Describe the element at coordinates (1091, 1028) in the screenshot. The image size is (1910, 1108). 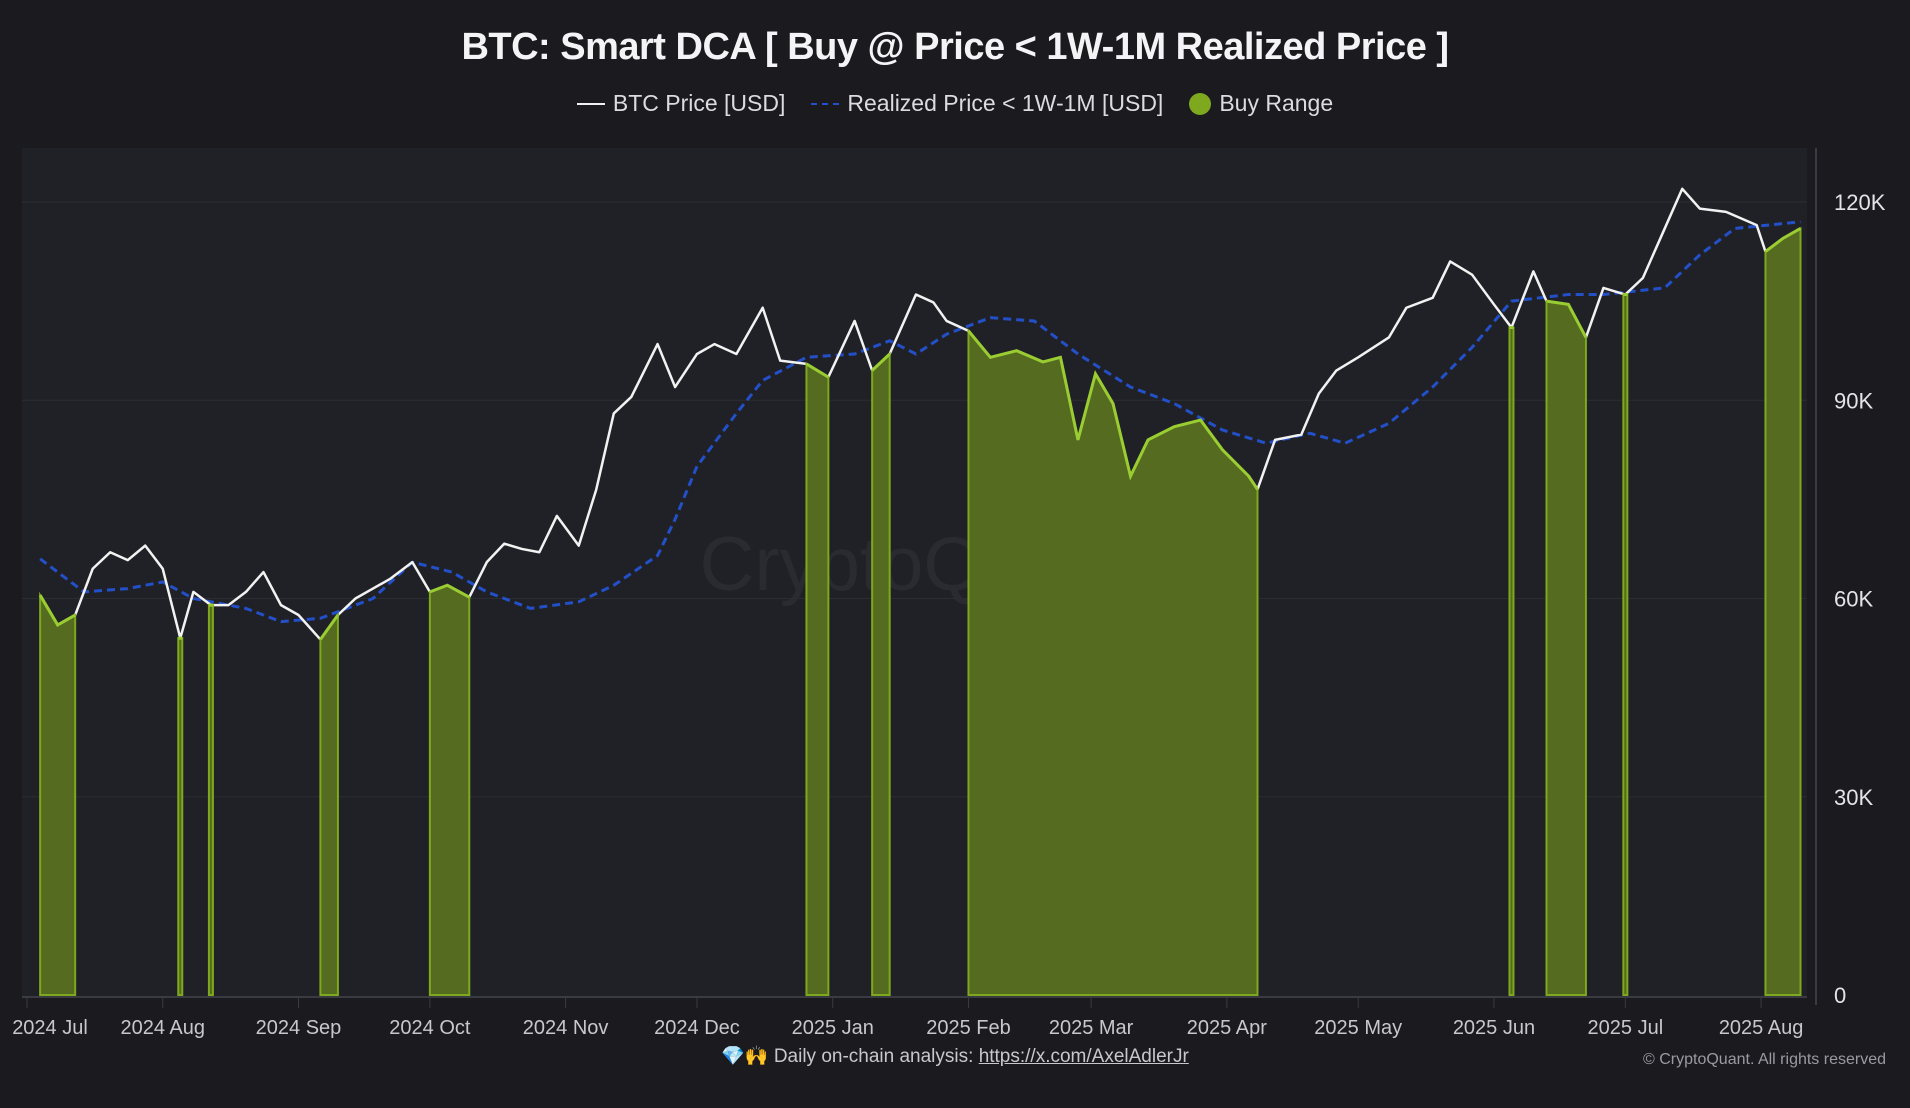
I see `x-tick-label: 2025 Mar` at that location.